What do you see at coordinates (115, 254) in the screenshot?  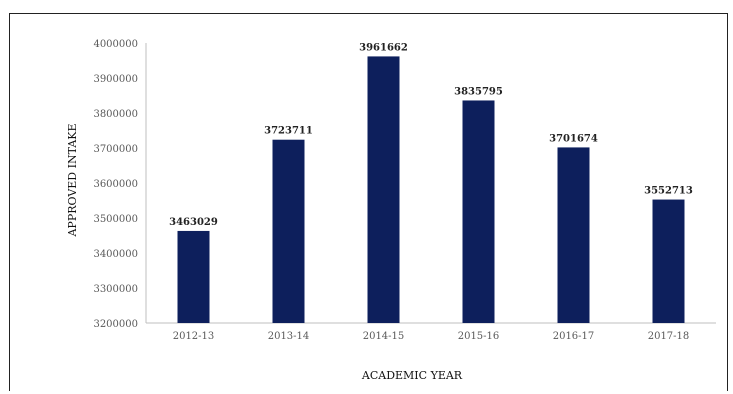 I see `y-tick-label: 3400000` at bounding box center [115, 254].